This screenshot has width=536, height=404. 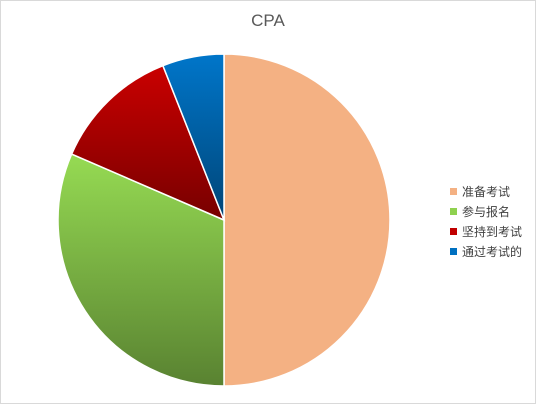 I want to click on legend-item: 通过考试的, so click(x=486, y=251).